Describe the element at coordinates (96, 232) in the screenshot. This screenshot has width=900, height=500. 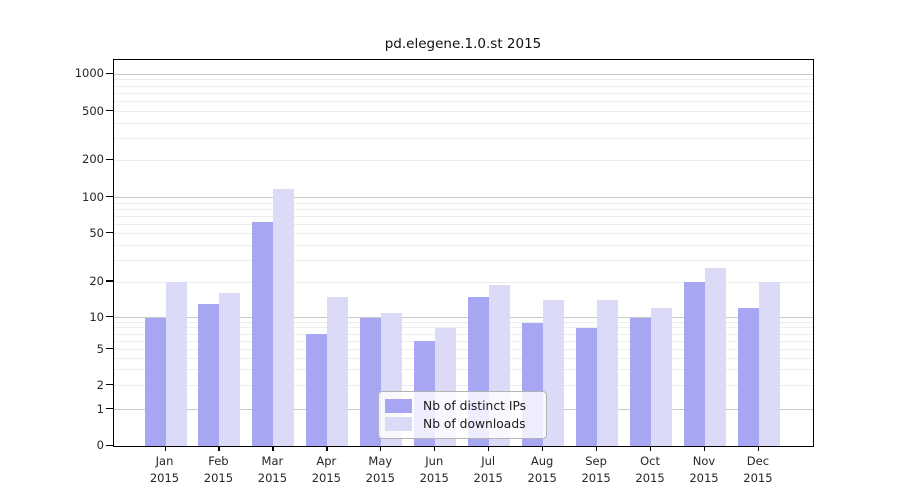
I see `y-tick-label-50: 50` at that location.